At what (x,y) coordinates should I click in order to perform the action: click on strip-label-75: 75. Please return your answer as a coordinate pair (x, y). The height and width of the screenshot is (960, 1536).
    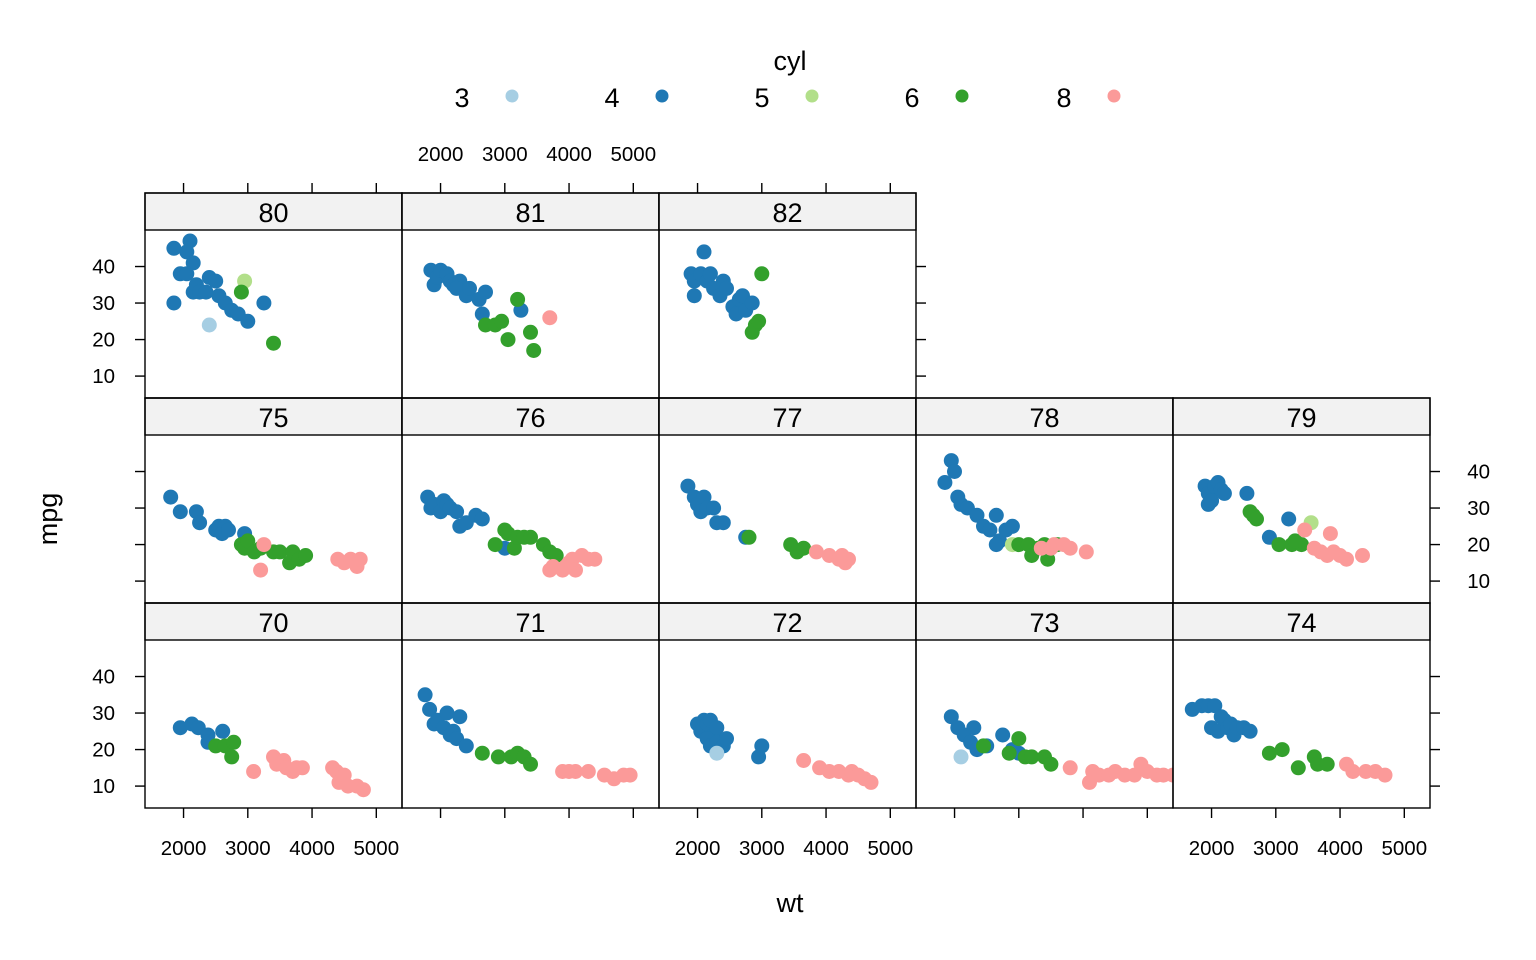
    Looking at the image, I should click on (273, 418).